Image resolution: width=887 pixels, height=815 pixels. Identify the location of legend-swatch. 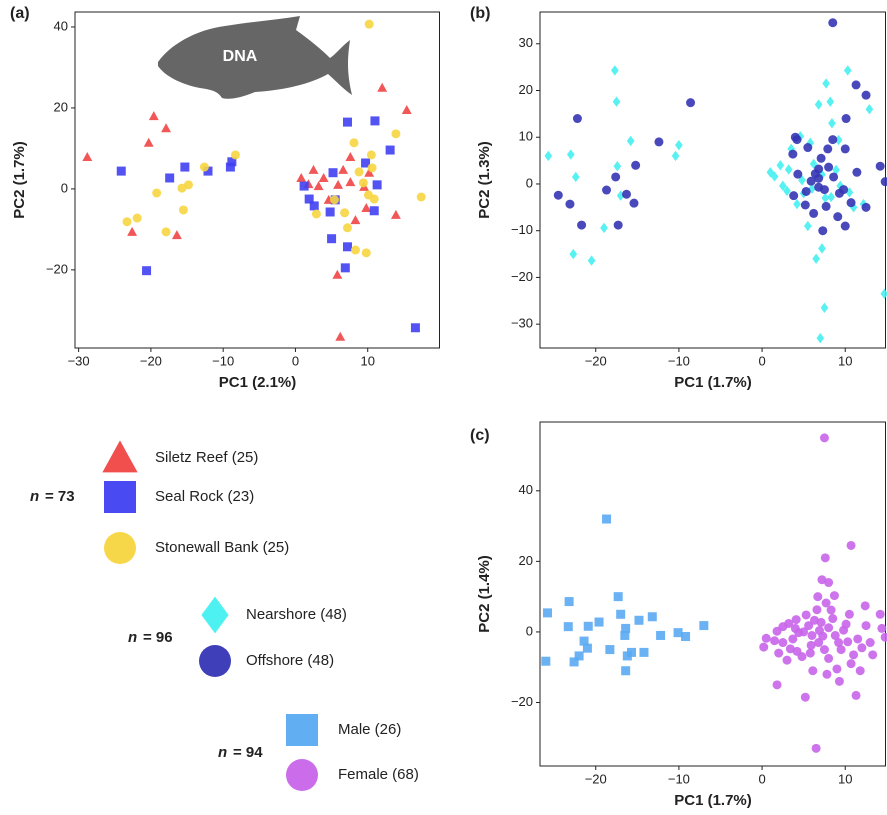
(120, 497).